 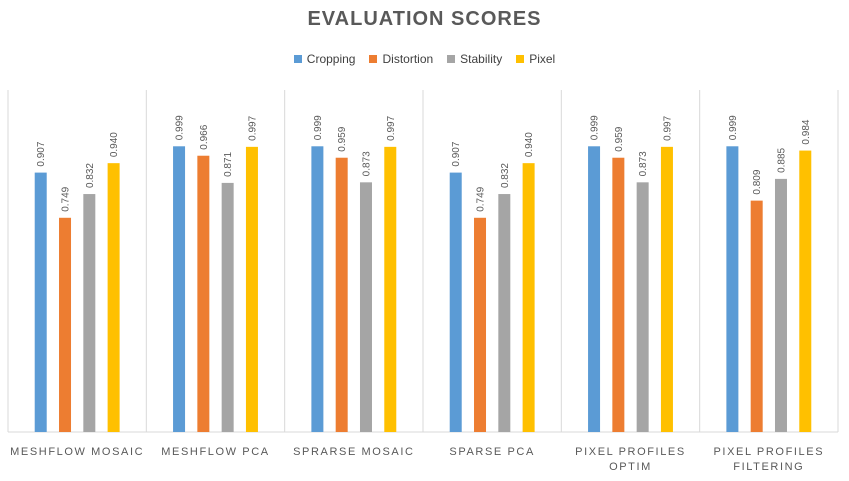 What do you see at coordinates (424, 19) in the screenshot?
I see `chart-title: EVALUATION SCORES` at bounding box center [424, 19].